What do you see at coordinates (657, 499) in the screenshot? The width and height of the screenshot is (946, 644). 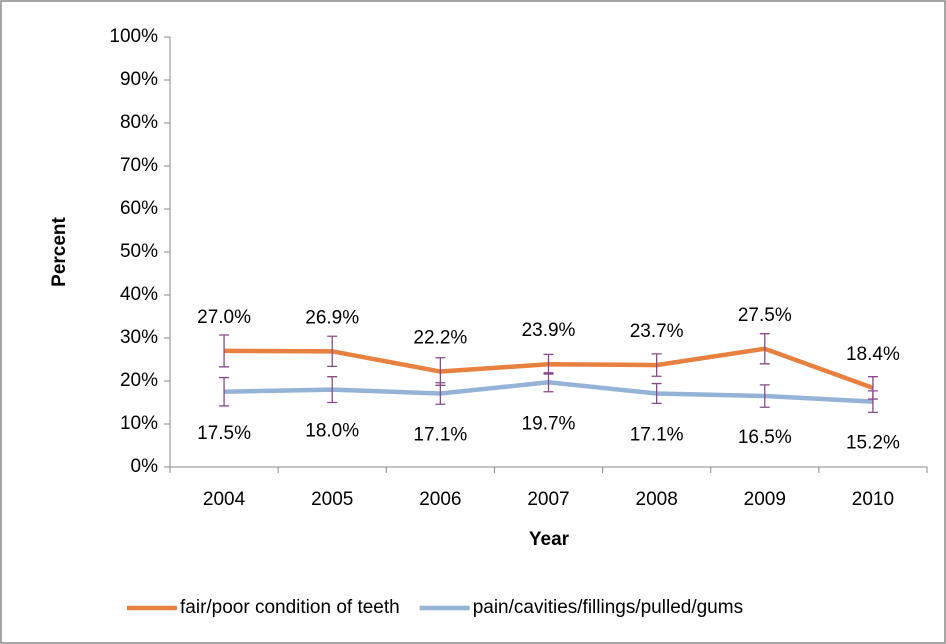 I see `x-tick-label: 2008` at bounding box center [657, 499].